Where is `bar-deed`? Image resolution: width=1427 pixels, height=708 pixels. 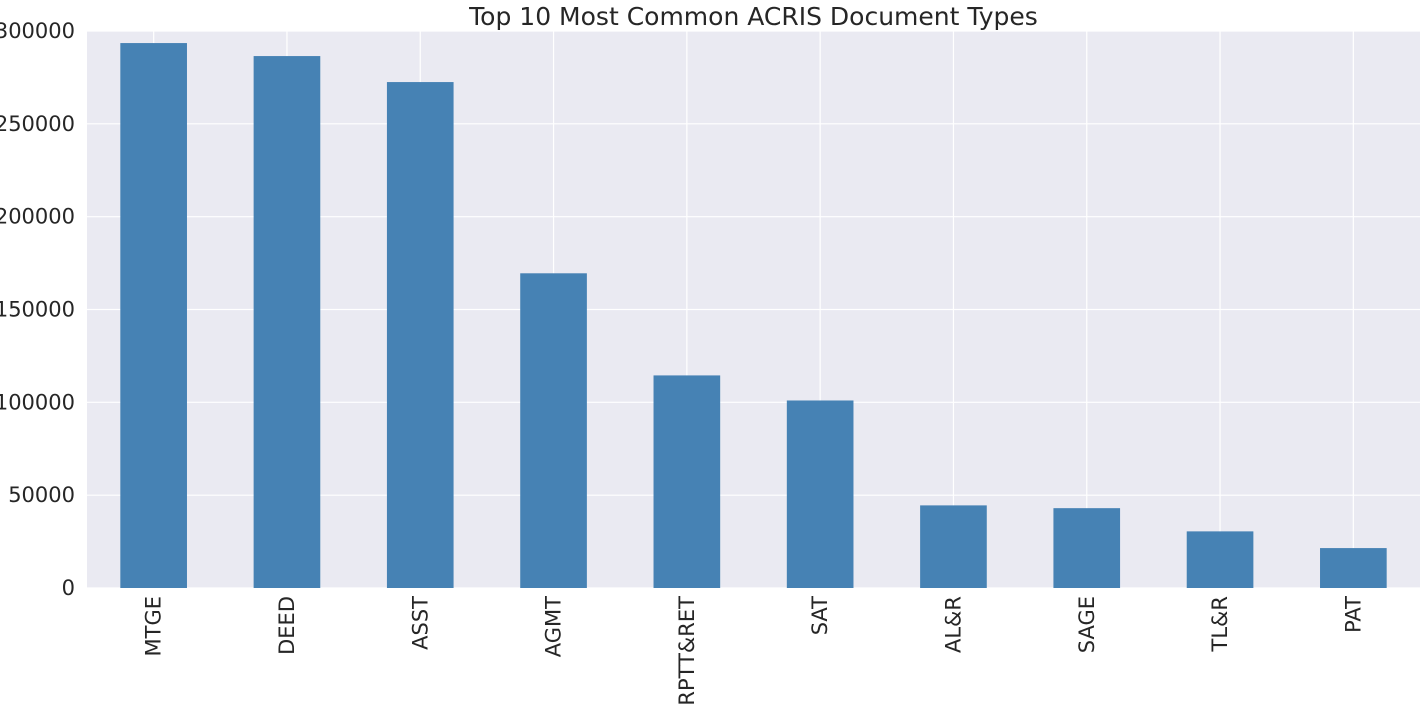
bar-deed is located at coordinates (287, 322).